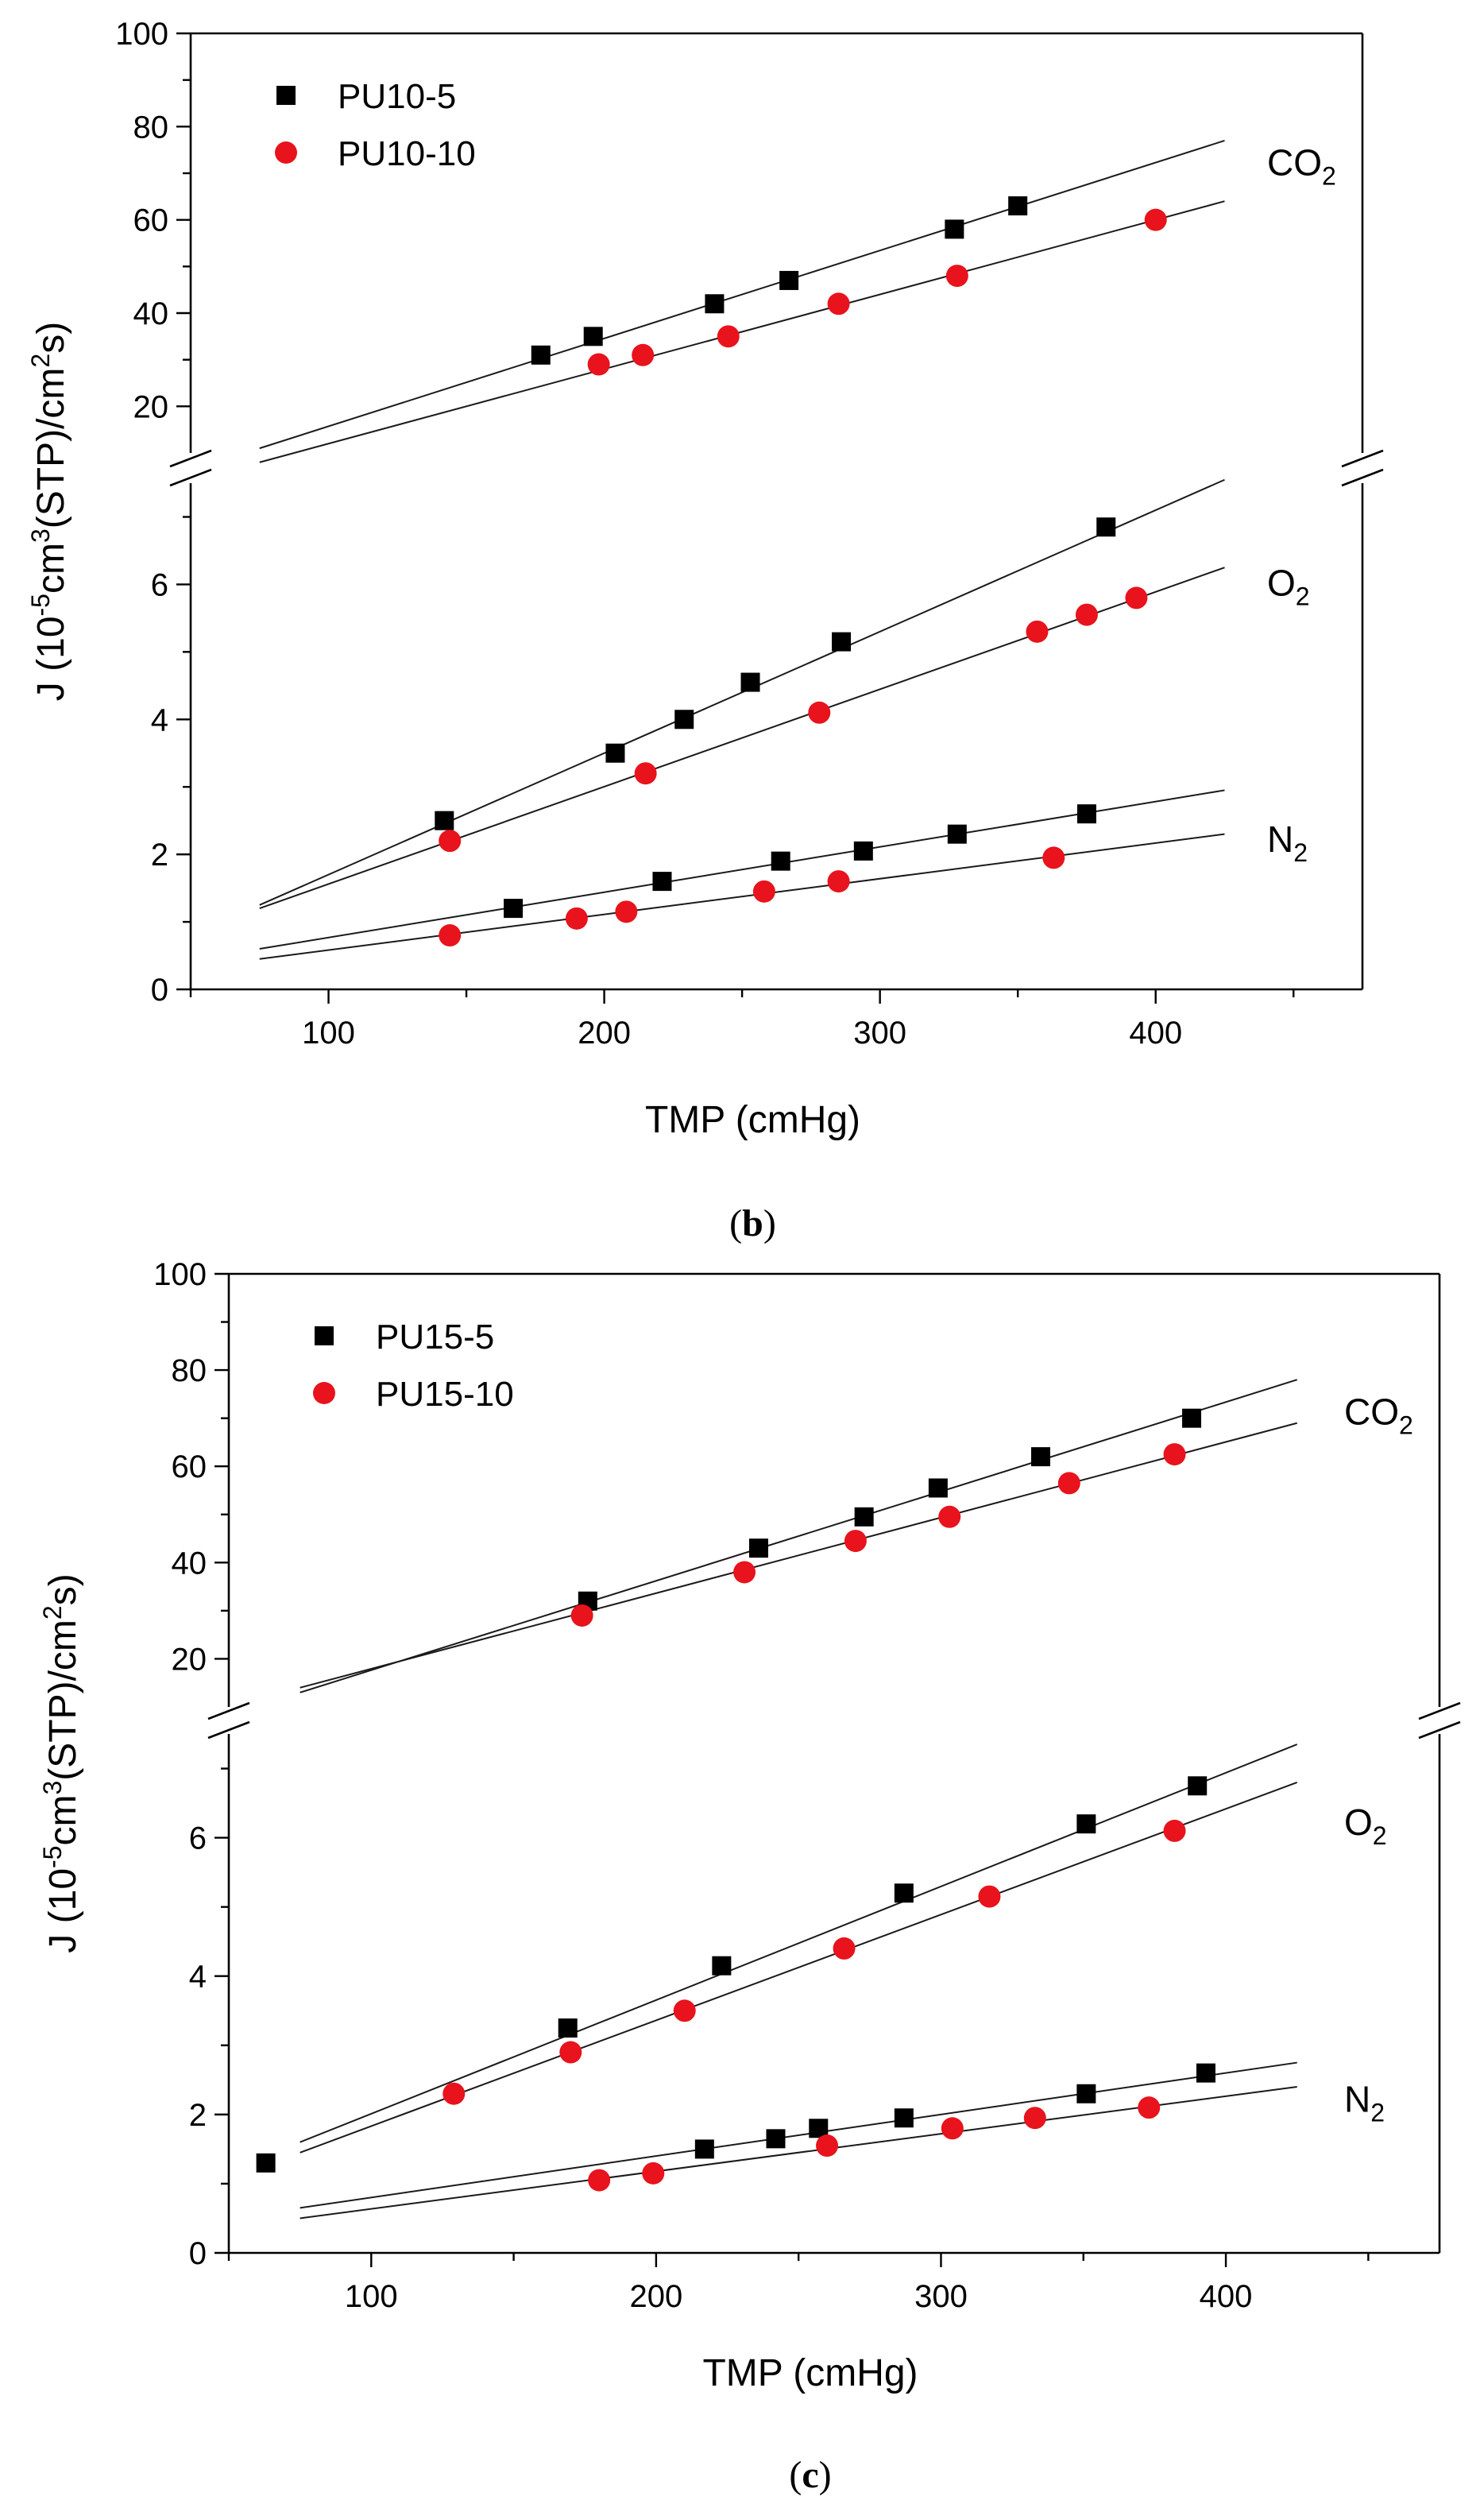  What do you see at coordinates (742, 897) in the screenshot?
I see `fit-line-pu10-10-n2` at bounding box center [742, 897].